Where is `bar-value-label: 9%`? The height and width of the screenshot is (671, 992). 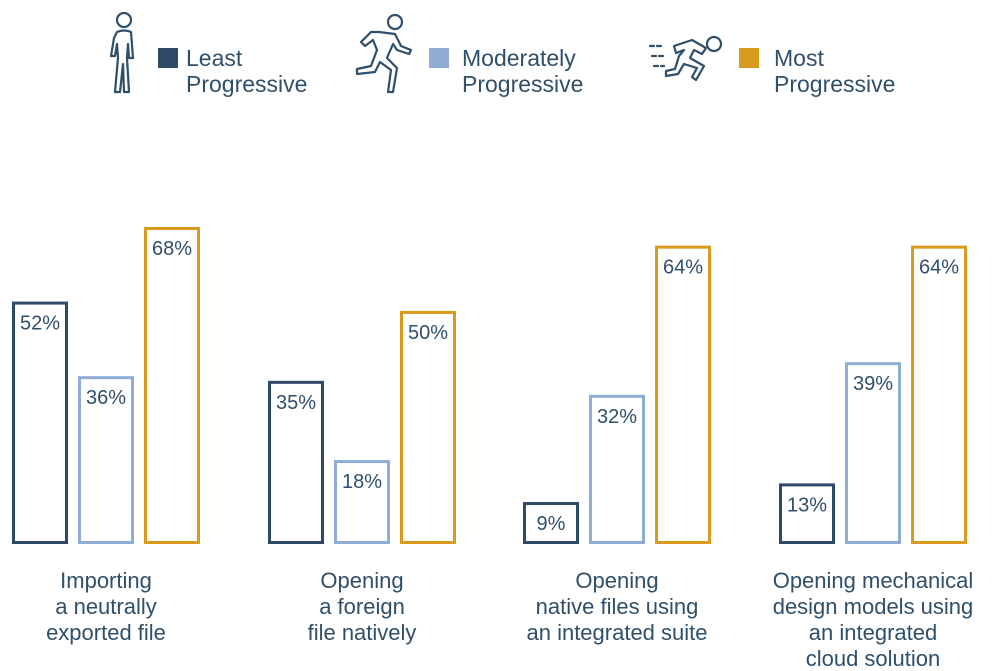 bar-value-label: 9% is located at coordinates (551, 524).